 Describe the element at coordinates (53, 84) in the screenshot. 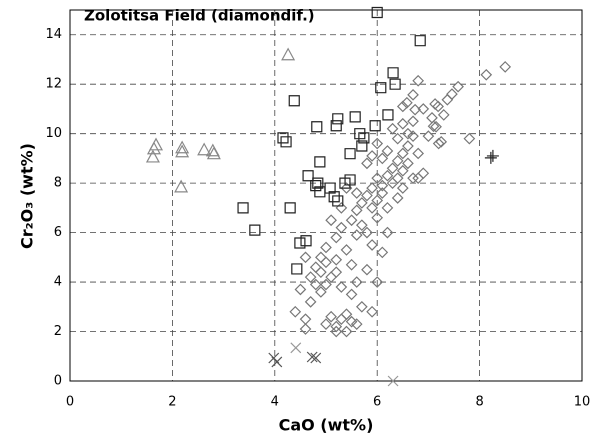

I see `y-tick-label: 12` at that location.